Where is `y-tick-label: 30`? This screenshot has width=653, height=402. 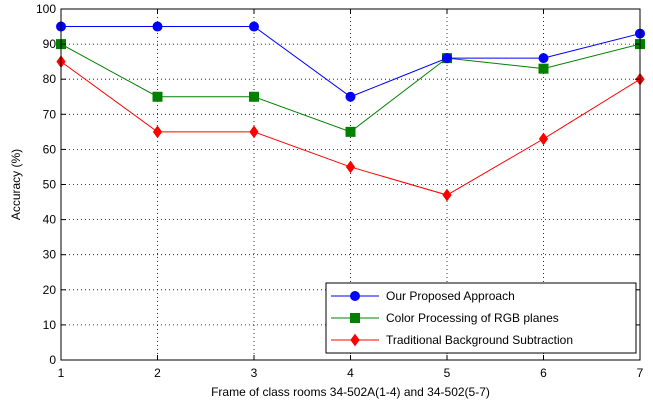 y-tick-label: 30 is located at coordinates (50, 255).